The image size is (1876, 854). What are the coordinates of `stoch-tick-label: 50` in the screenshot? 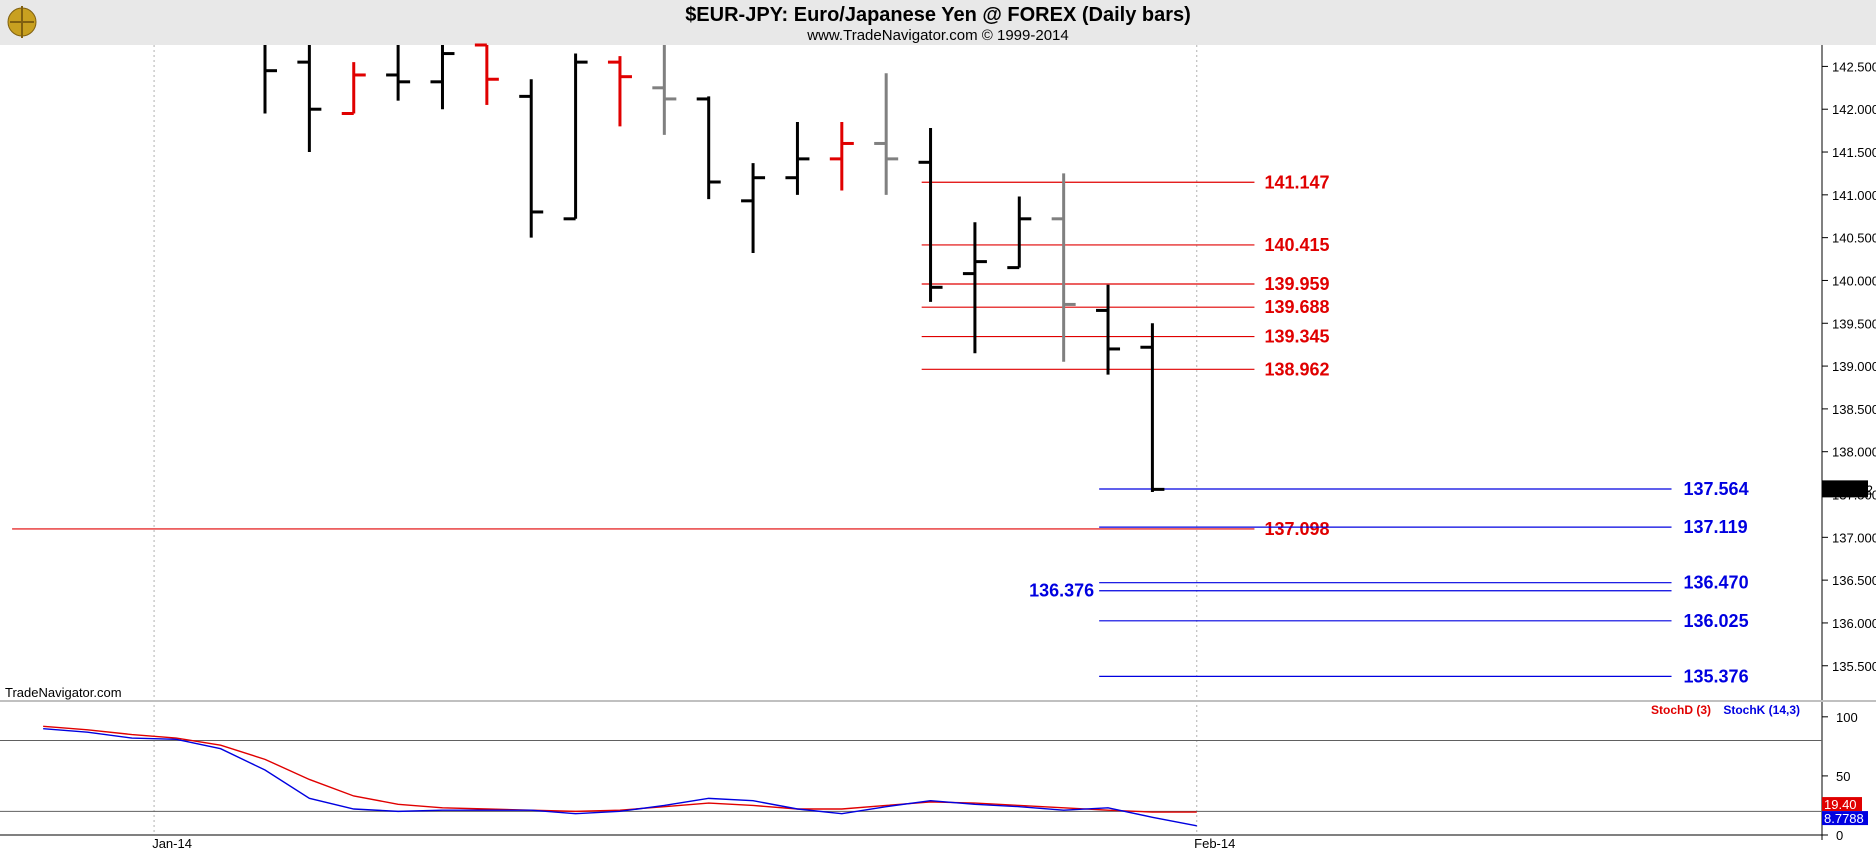 It's located at (1843, 776).